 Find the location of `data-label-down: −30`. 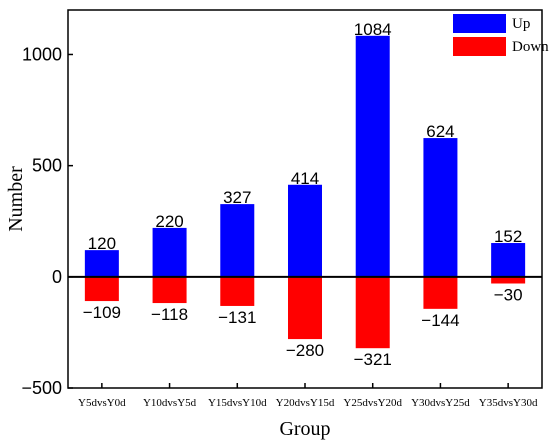

data-label-down: −30 is located at coordinates (508, 294).